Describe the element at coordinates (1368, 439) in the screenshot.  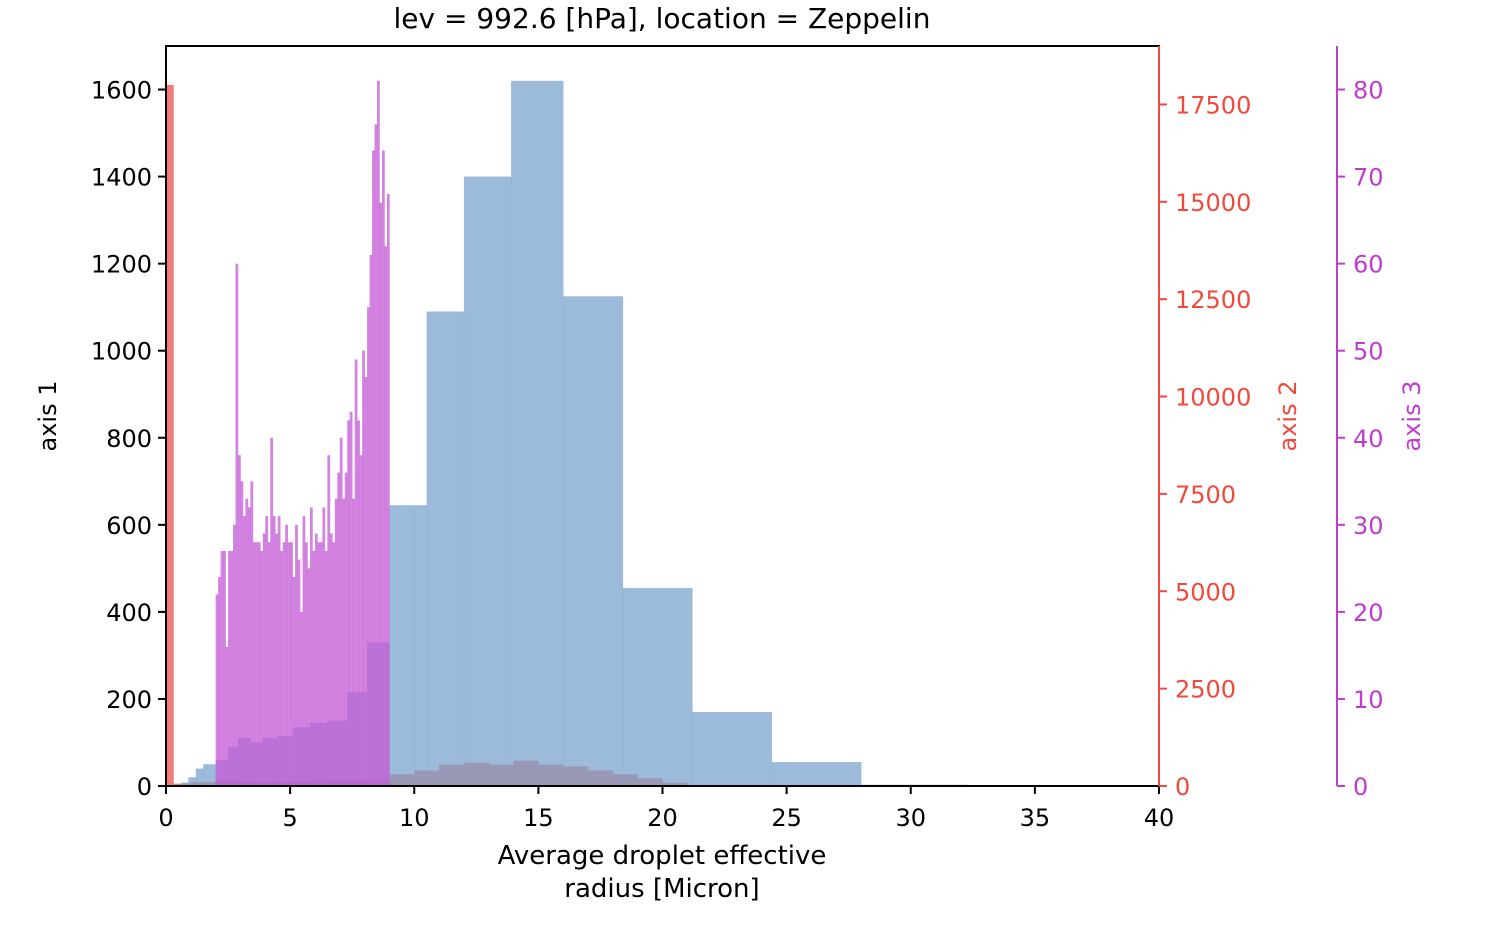
I see `y-tick-label: 40` at that location.